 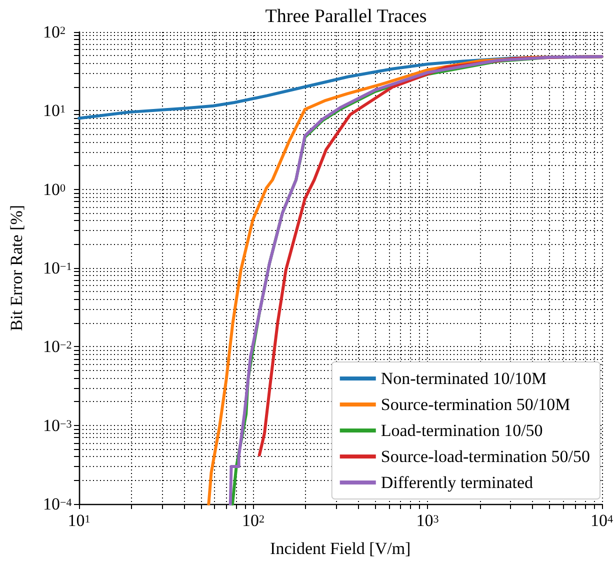 I want to click on legend-label: Differently terminated, so click(x=457, y=482).